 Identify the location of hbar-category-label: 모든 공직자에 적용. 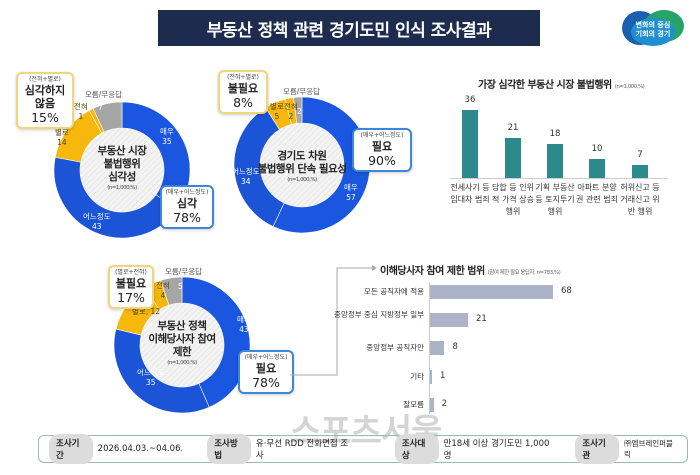
(394, 291).